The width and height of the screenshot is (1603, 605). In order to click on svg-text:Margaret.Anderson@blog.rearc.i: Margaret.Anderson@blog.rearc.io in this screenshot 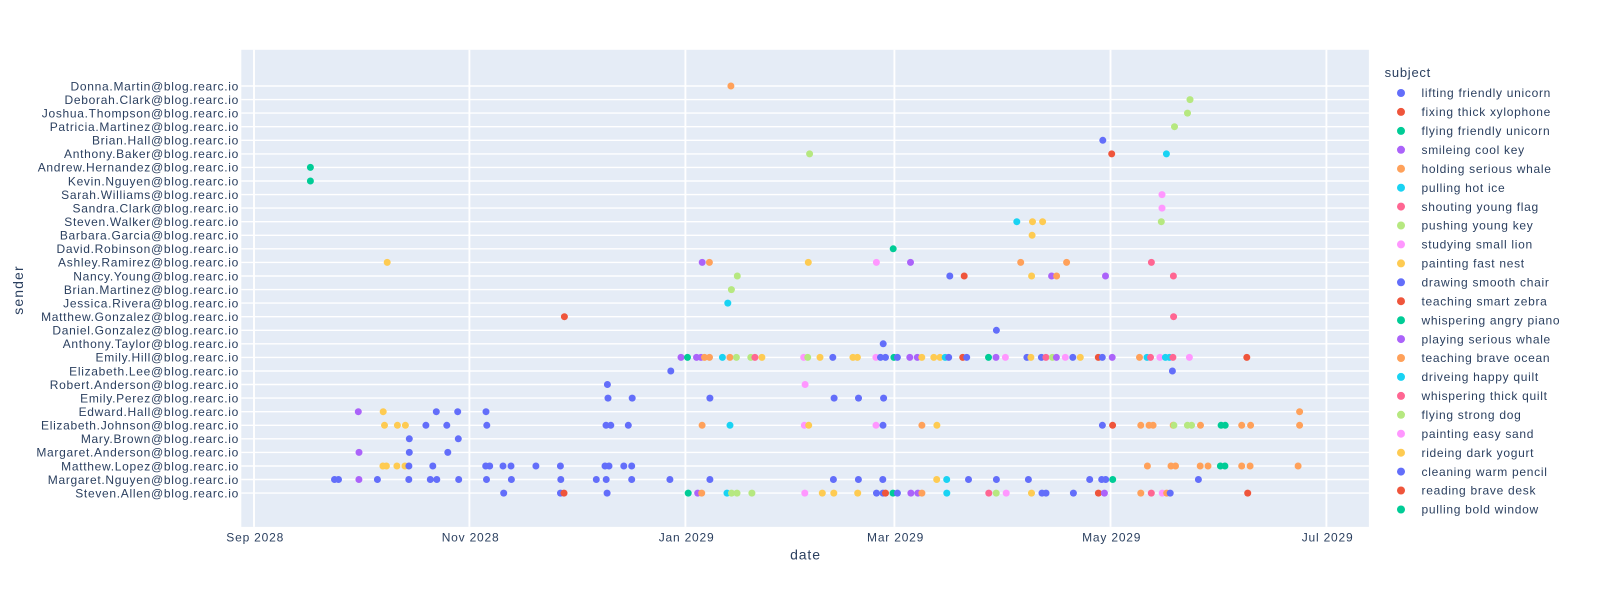, I will do `click(137, 453)`.